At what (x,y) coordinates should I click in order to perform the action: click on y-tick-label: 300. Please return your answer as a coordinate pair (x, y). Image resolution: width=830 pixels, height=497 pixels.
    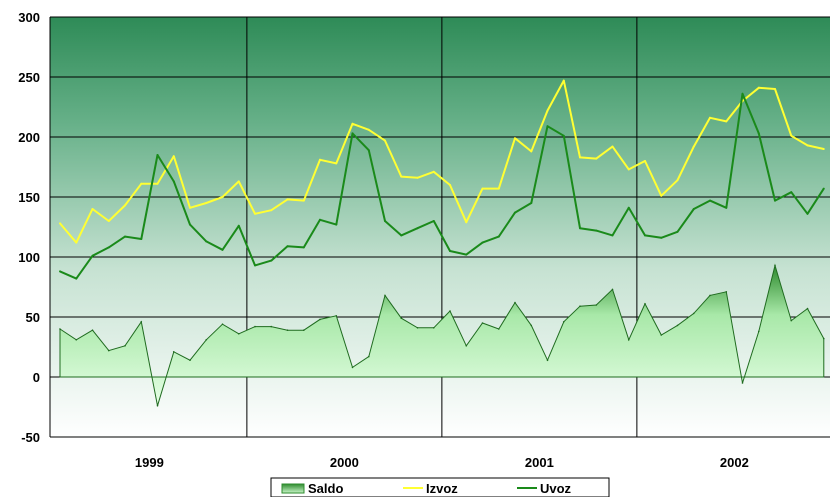
    Looking at the image, I should click on (29, 17).